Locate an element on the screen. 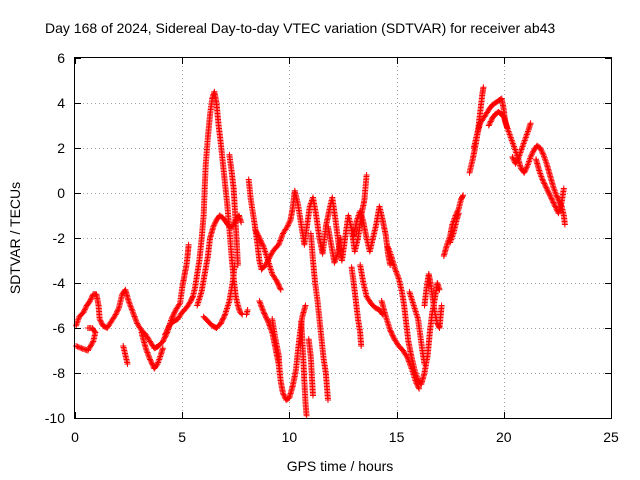 This screenshot has height=480, width=640. y-axis-tick-labels: -10 -8 -6 -4 -2 0 2 4 6 is located at coordinates (55, 238).